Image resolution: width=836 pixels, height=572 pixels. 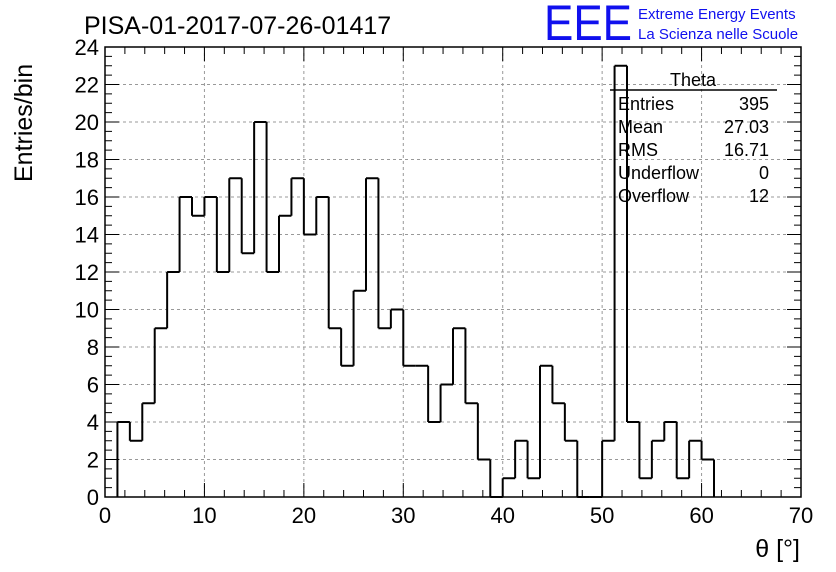 I want to click on stats-label: RMS, so click(x=638, y=150).